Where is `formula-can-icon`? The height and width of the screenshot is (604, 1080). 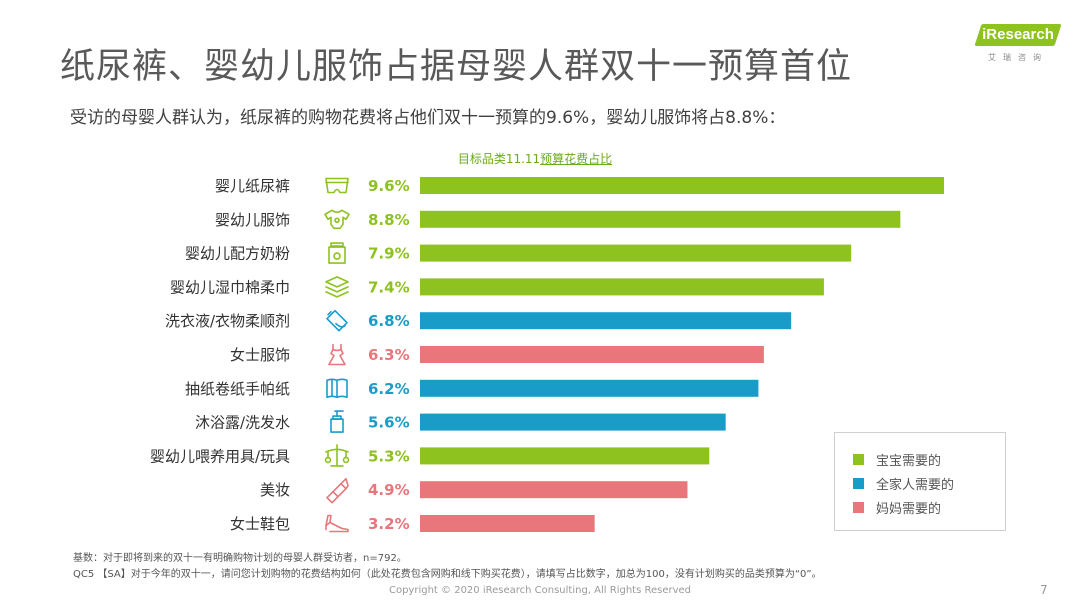 formula-can-icon is located at coordinates (337, 253).